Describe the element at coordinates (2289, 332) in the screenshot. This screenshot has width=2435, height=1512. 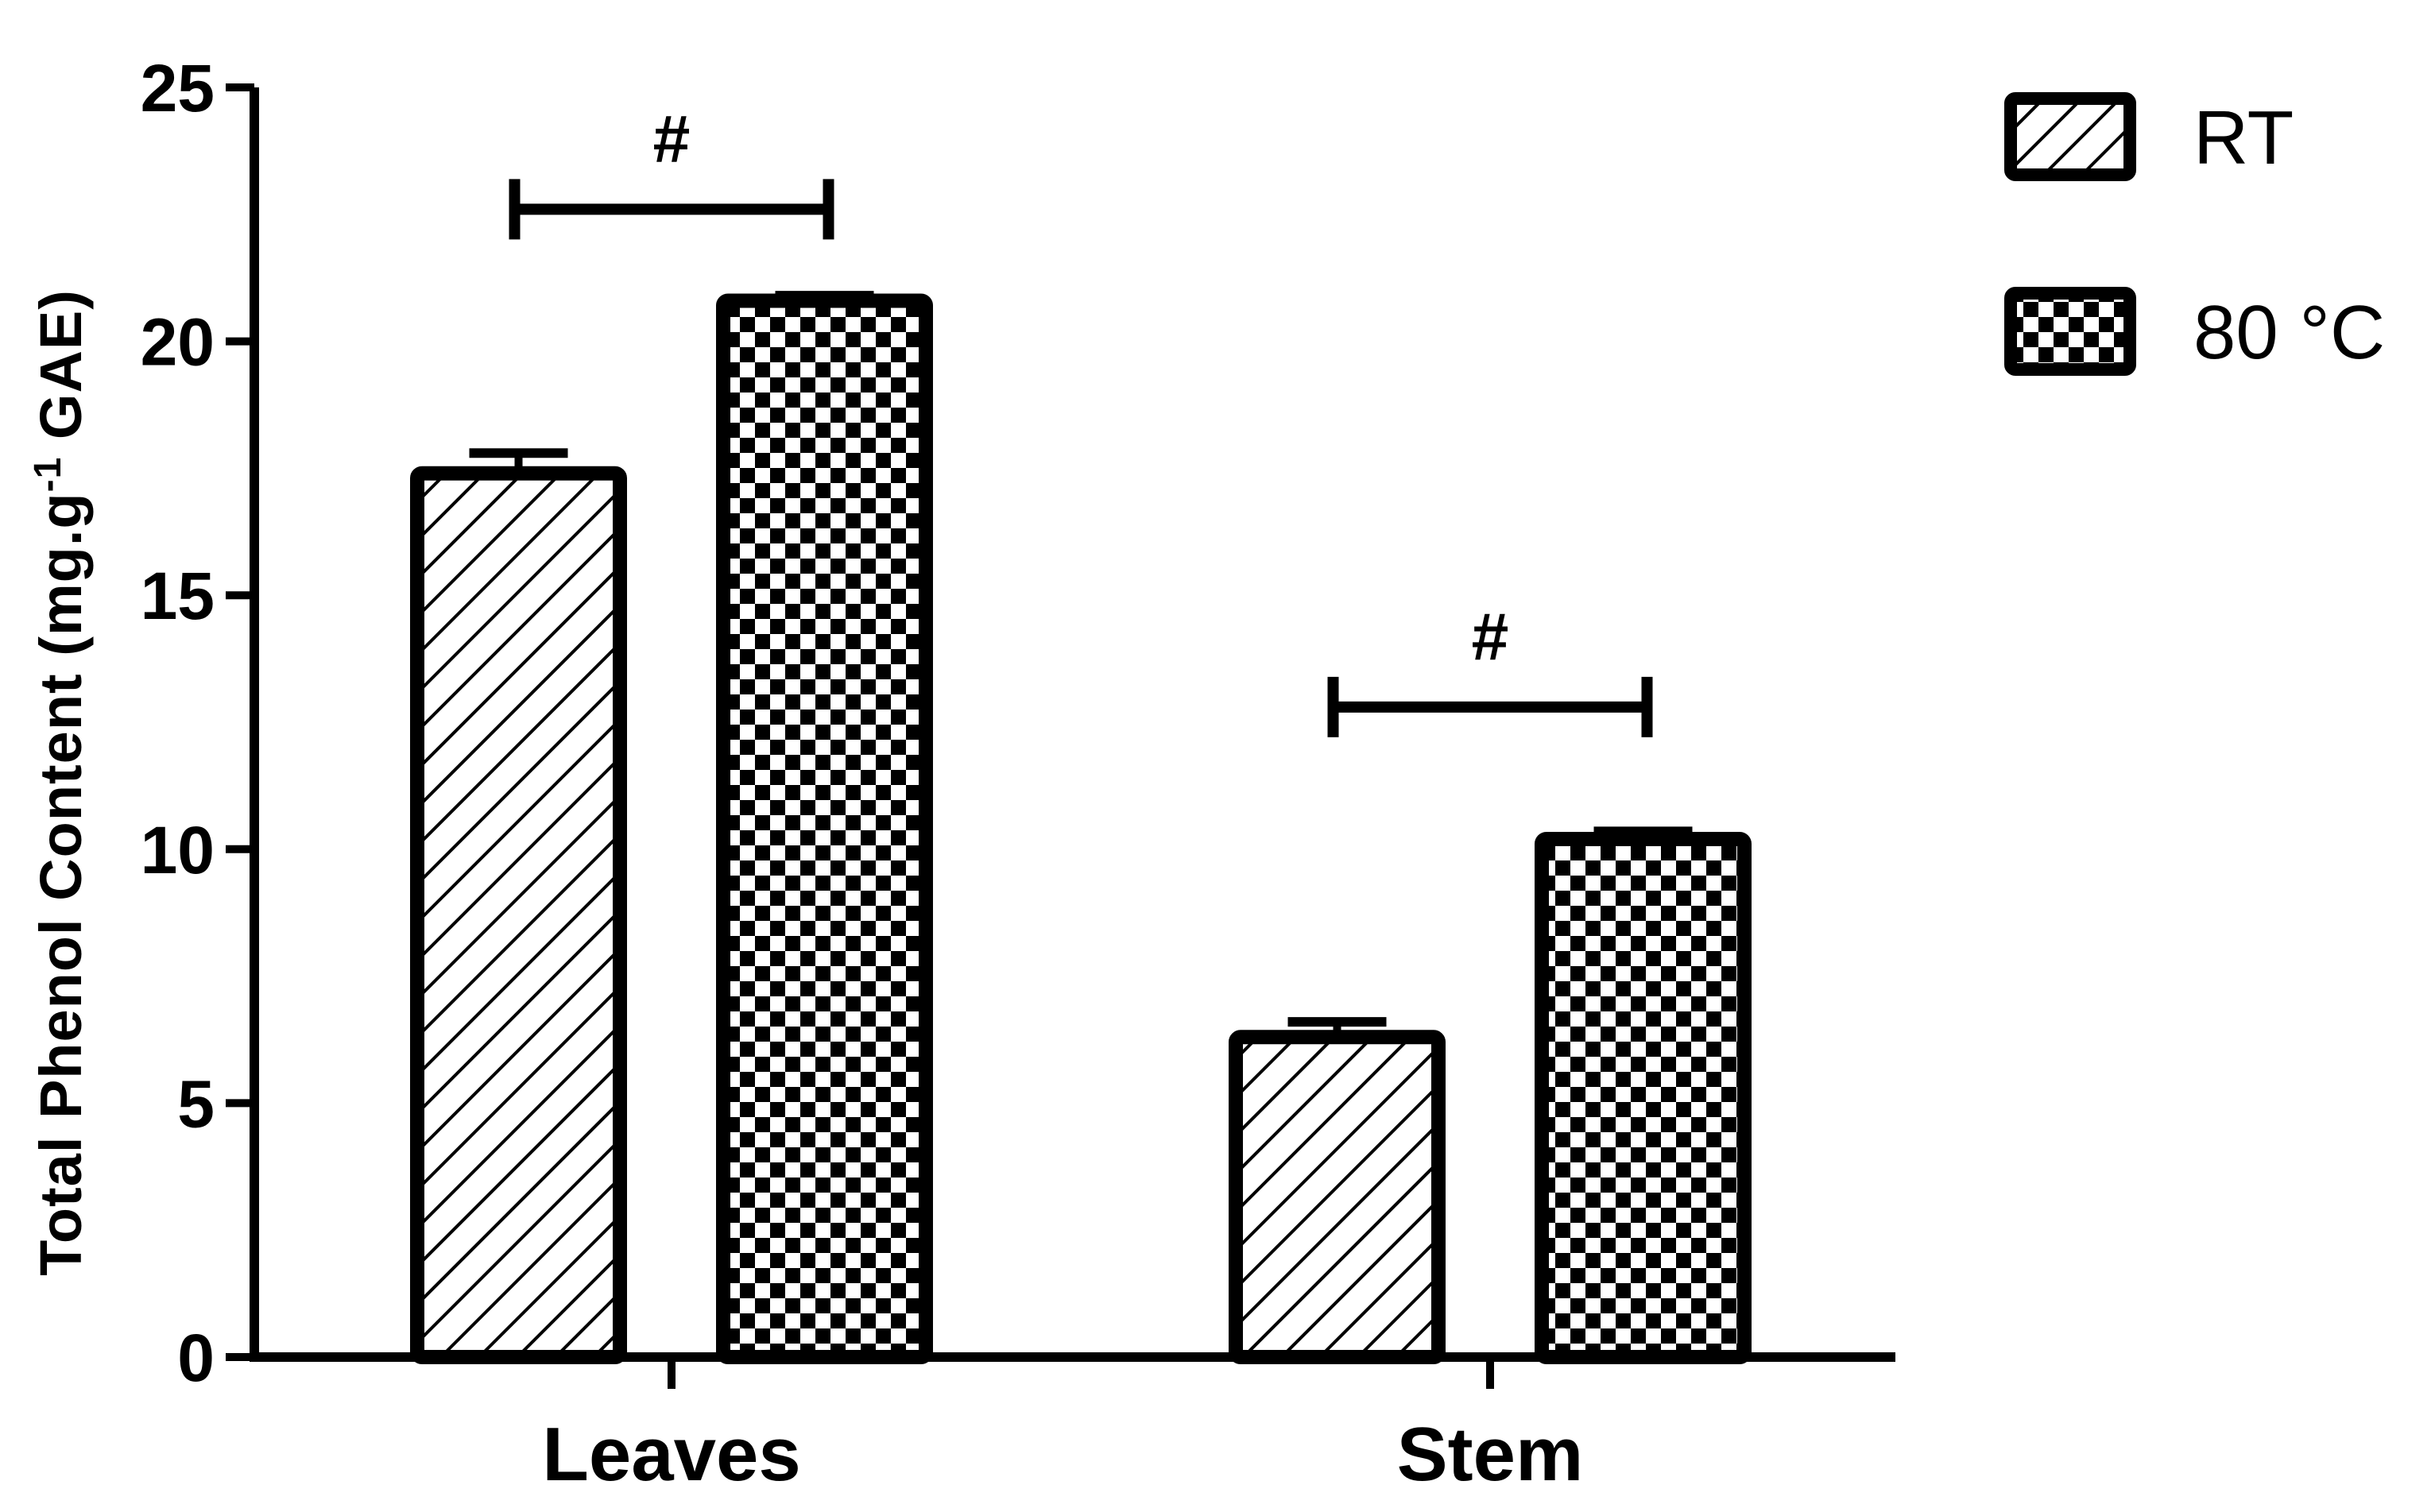
I see `legend-label-80c: 80 °C` at that location.